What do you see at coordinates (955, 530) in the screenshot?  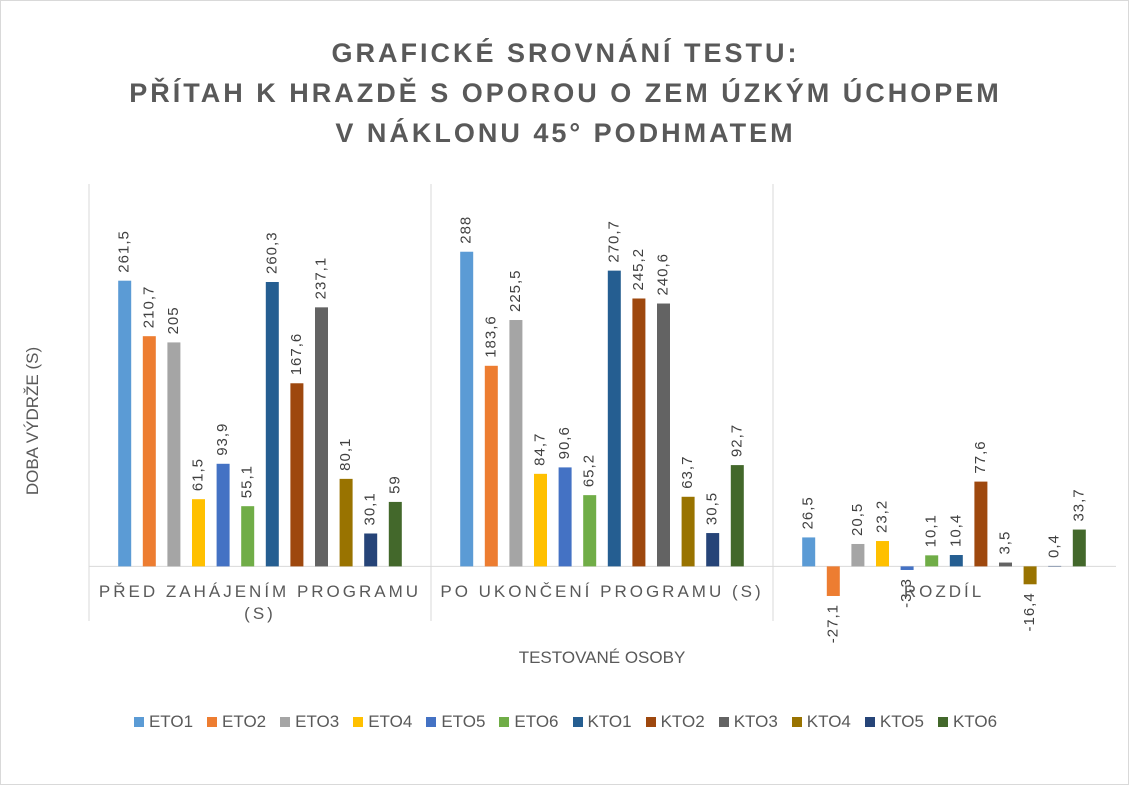 I see `data-label: 10,4` at bounding box center [955, 530].